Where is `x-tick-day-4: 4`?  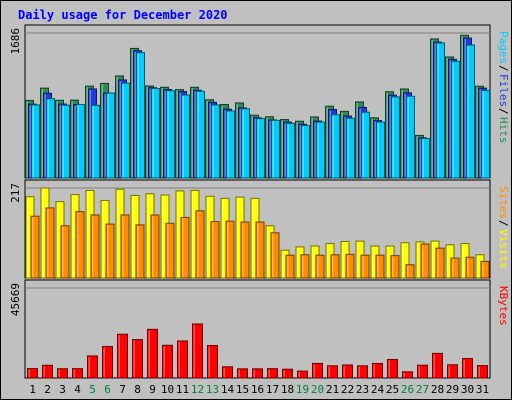
x-tick-day-4: 4 is located at coordinates (77, 389).